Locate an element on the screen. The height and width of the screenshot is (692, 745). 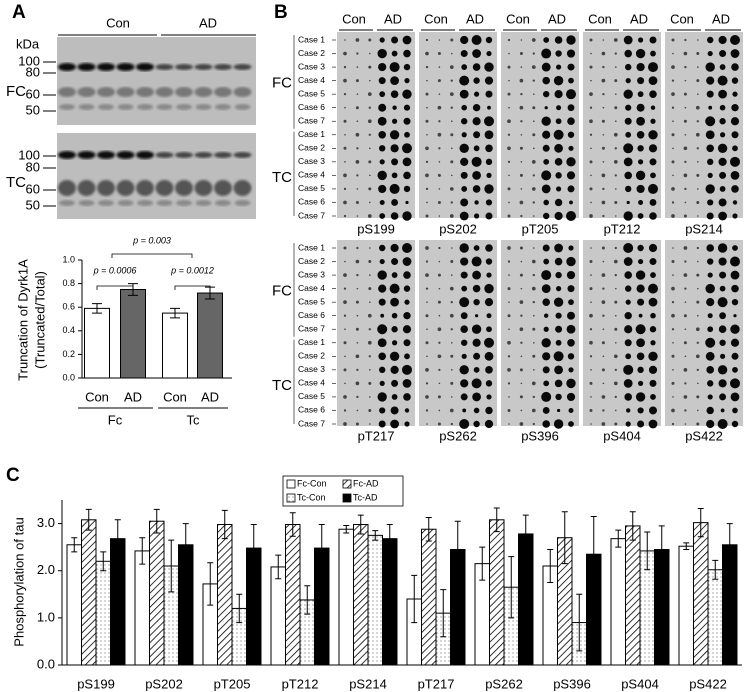
y-tick-label: 0.2 is located at coordinates (68, 354).